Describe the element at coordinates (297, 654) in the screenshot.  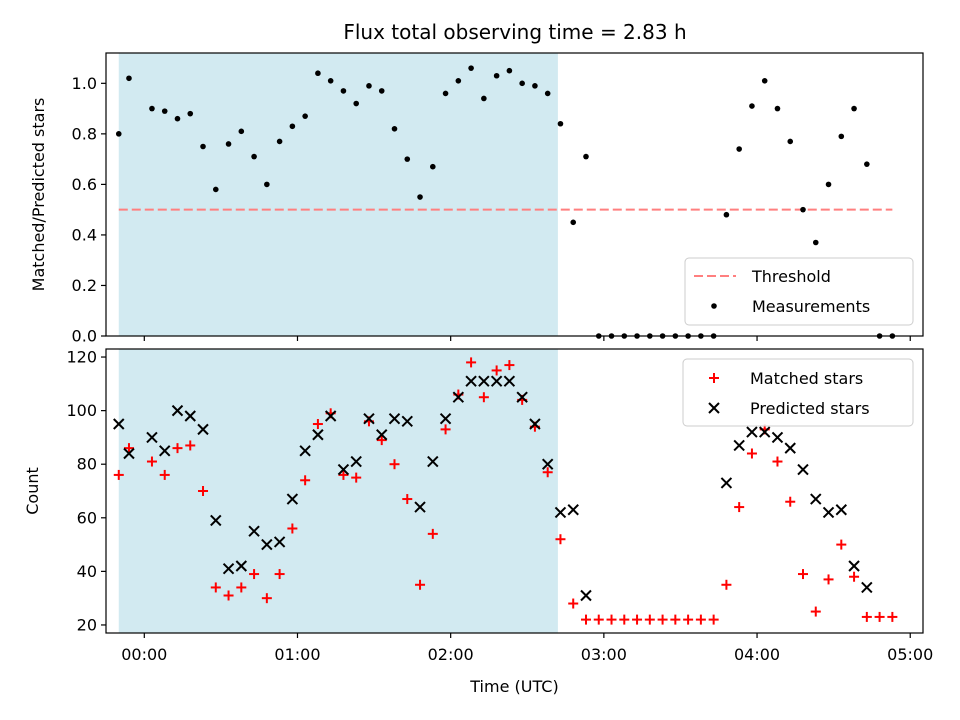
I see `x-tick-label: 01:00` at that location.